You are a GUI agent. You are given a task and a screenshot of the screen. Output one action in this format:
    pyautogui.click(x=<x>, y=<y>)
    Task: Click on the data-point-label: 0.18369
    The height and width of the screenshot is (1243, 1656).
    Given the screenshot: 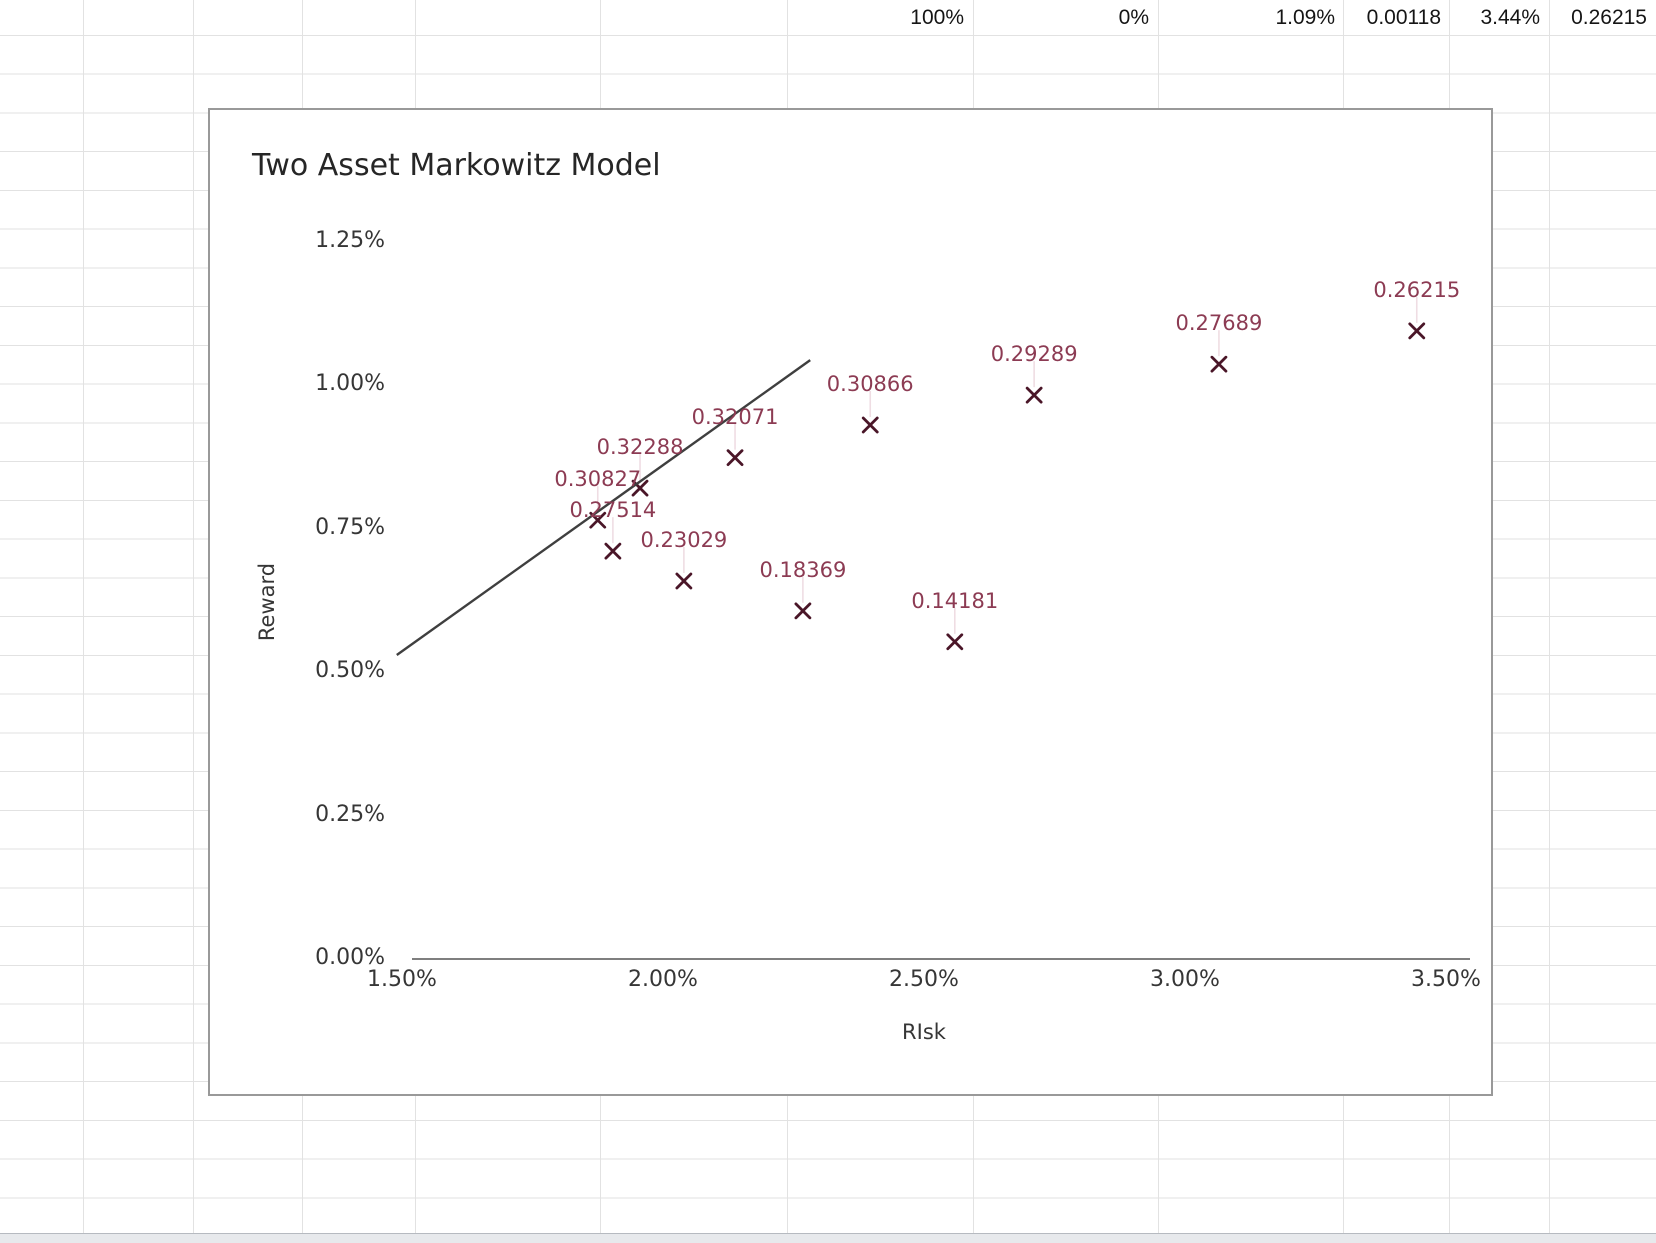 What is the action you would take?
    pyautogui.click(x=803, y=569)
    